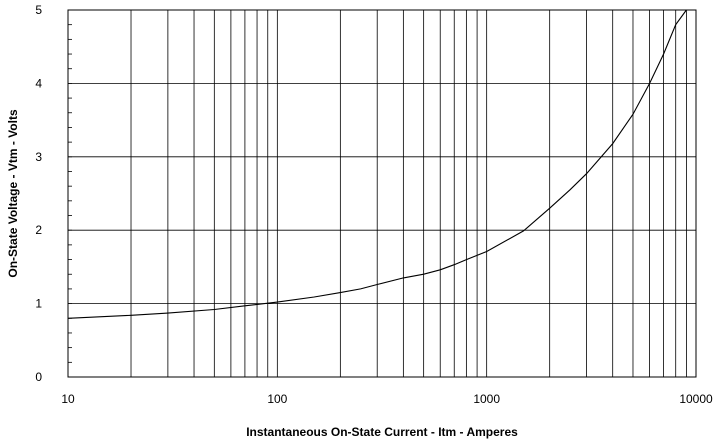 The image size is (719, 444). I want to click on x-tick-label: 10000, so click(696, 399).